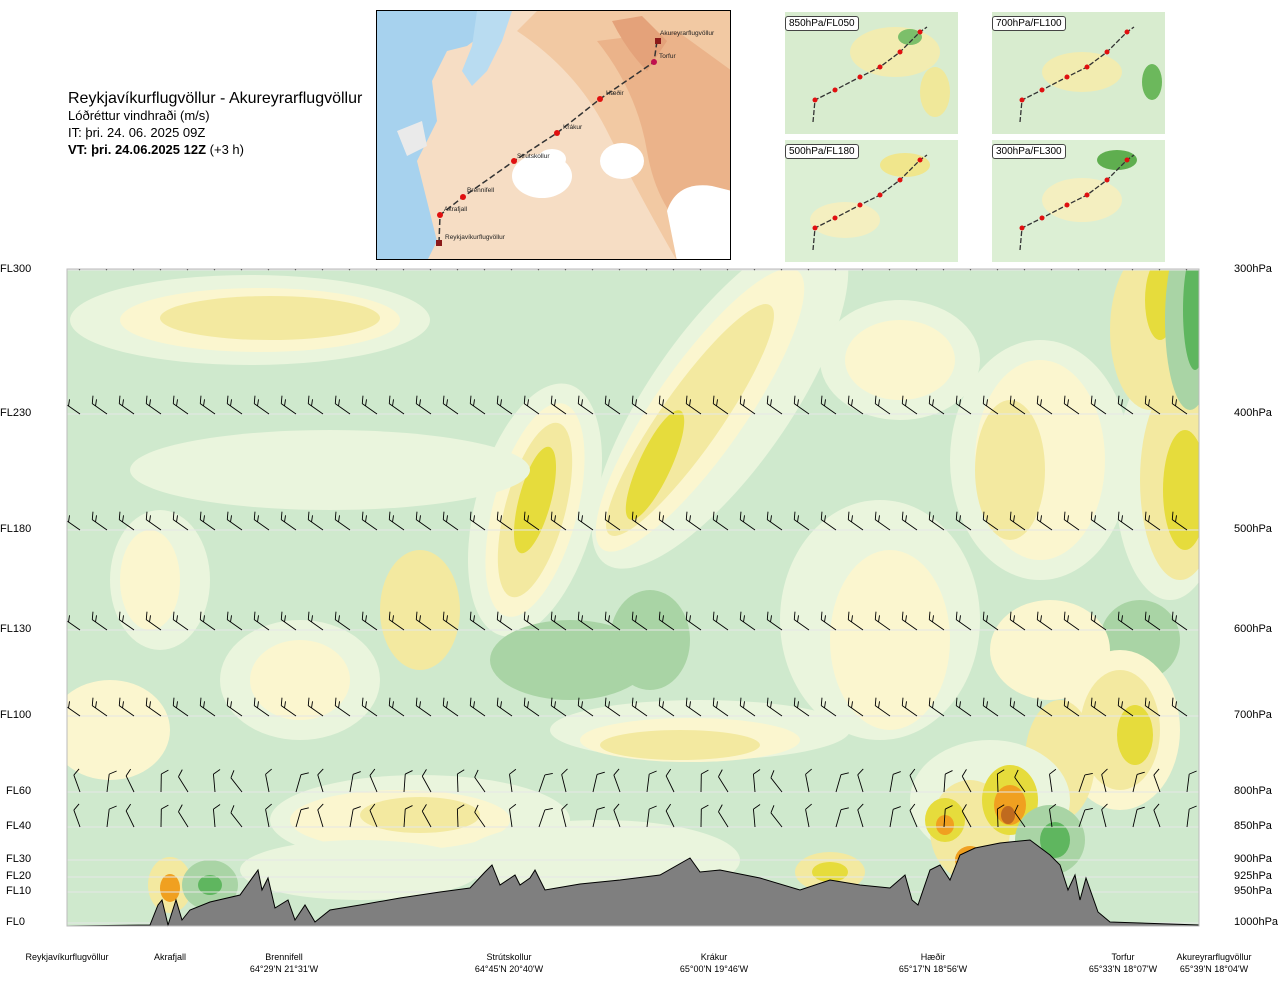 This screenshot has height=981, width=1280. I want to click on waypoint-akrafjall-marker, so click(440, 215).